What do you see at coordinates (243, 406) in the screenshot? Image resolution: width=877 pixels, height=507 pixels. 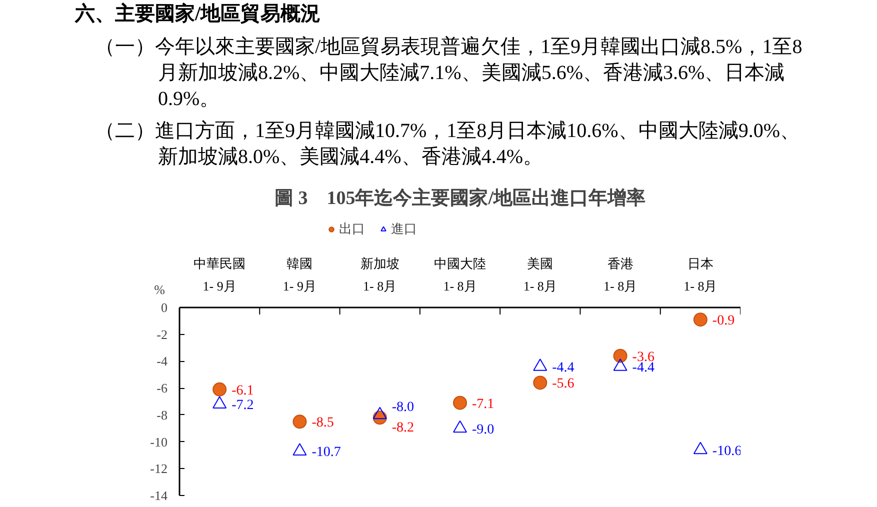 I see `data-label: -7.2` at bounding box center [243, 406].